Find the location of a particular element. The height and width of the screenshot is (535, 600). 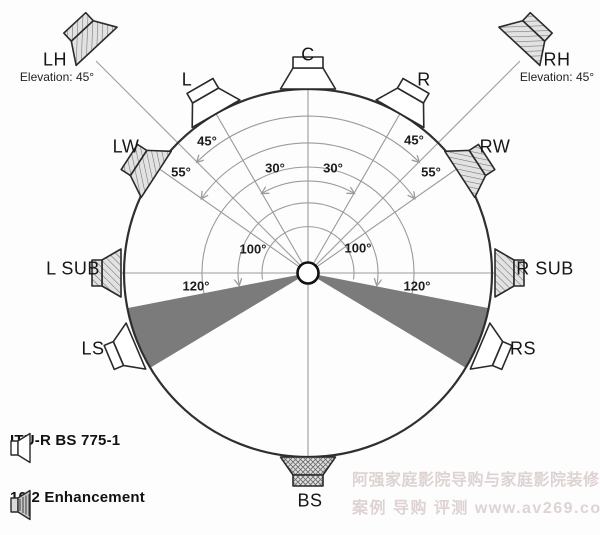

angle-right-30: 30° is located at coordinates (333, 168).